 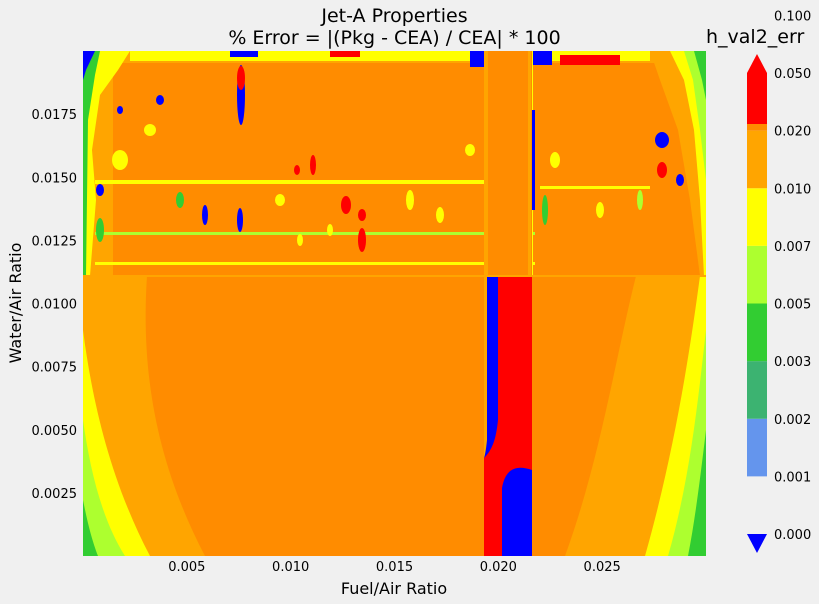 I want to click on colorbar-extend-max, so click(x=757, y=89).